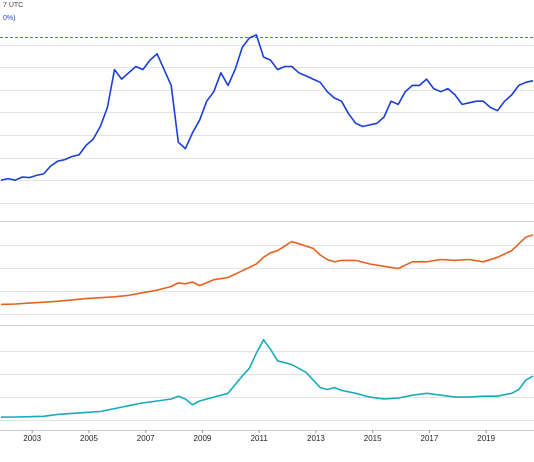 Image resolution: width=534 pixels, height=462 pixels. I want to click on x-tick-label: 2011, so click(260, 438).